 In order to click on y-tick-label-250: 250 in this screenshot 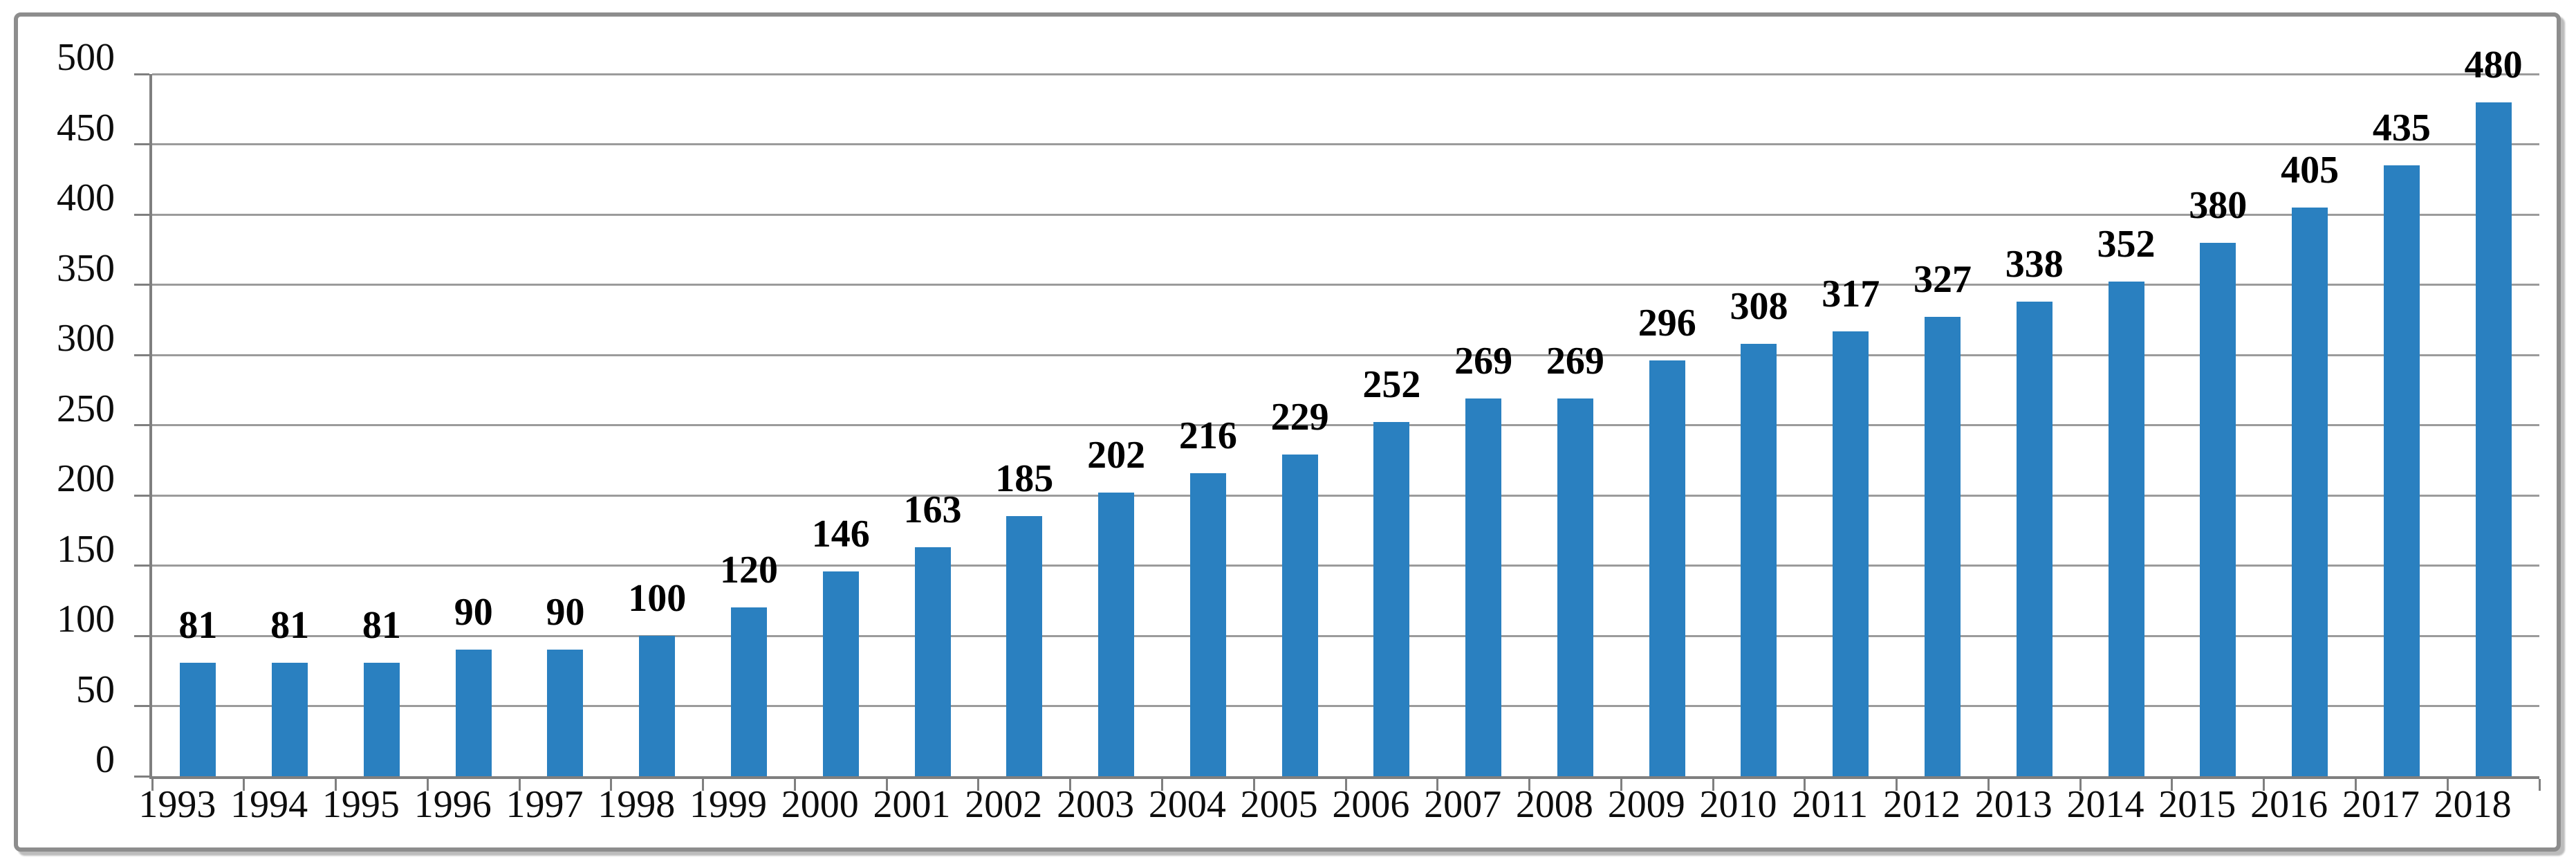, I will do `click(86, 408)`.